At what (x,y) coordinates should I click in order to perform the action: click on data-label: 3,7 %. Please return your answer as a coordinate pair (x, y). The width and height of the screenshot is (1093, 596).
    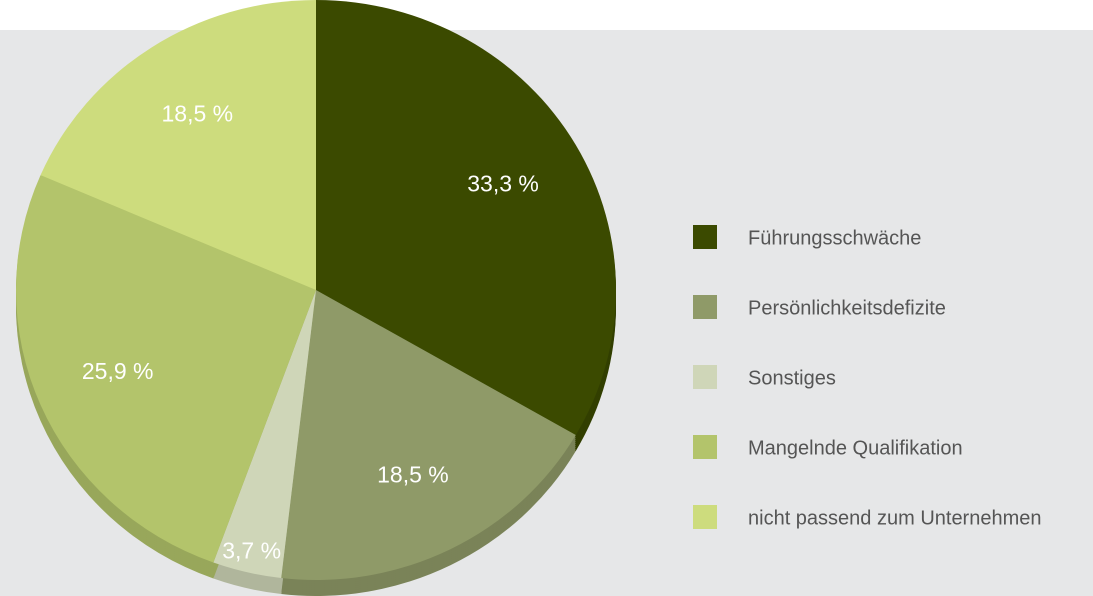
    Looking at the image, I should click on (251, 551).